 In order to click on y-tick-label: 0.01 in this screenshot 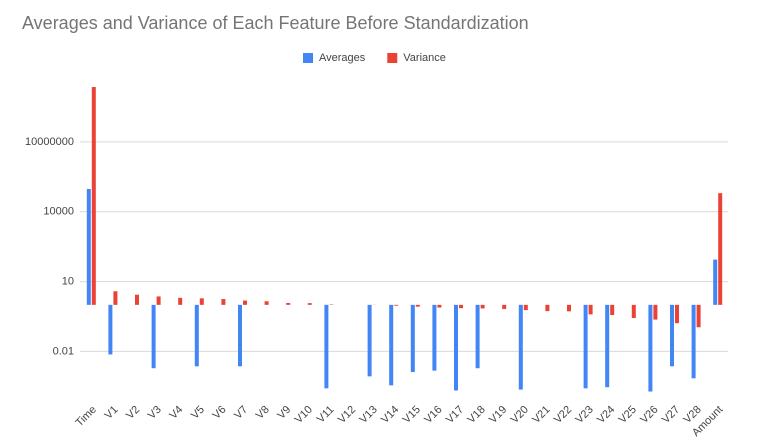, I will do `click(63, 351)`.